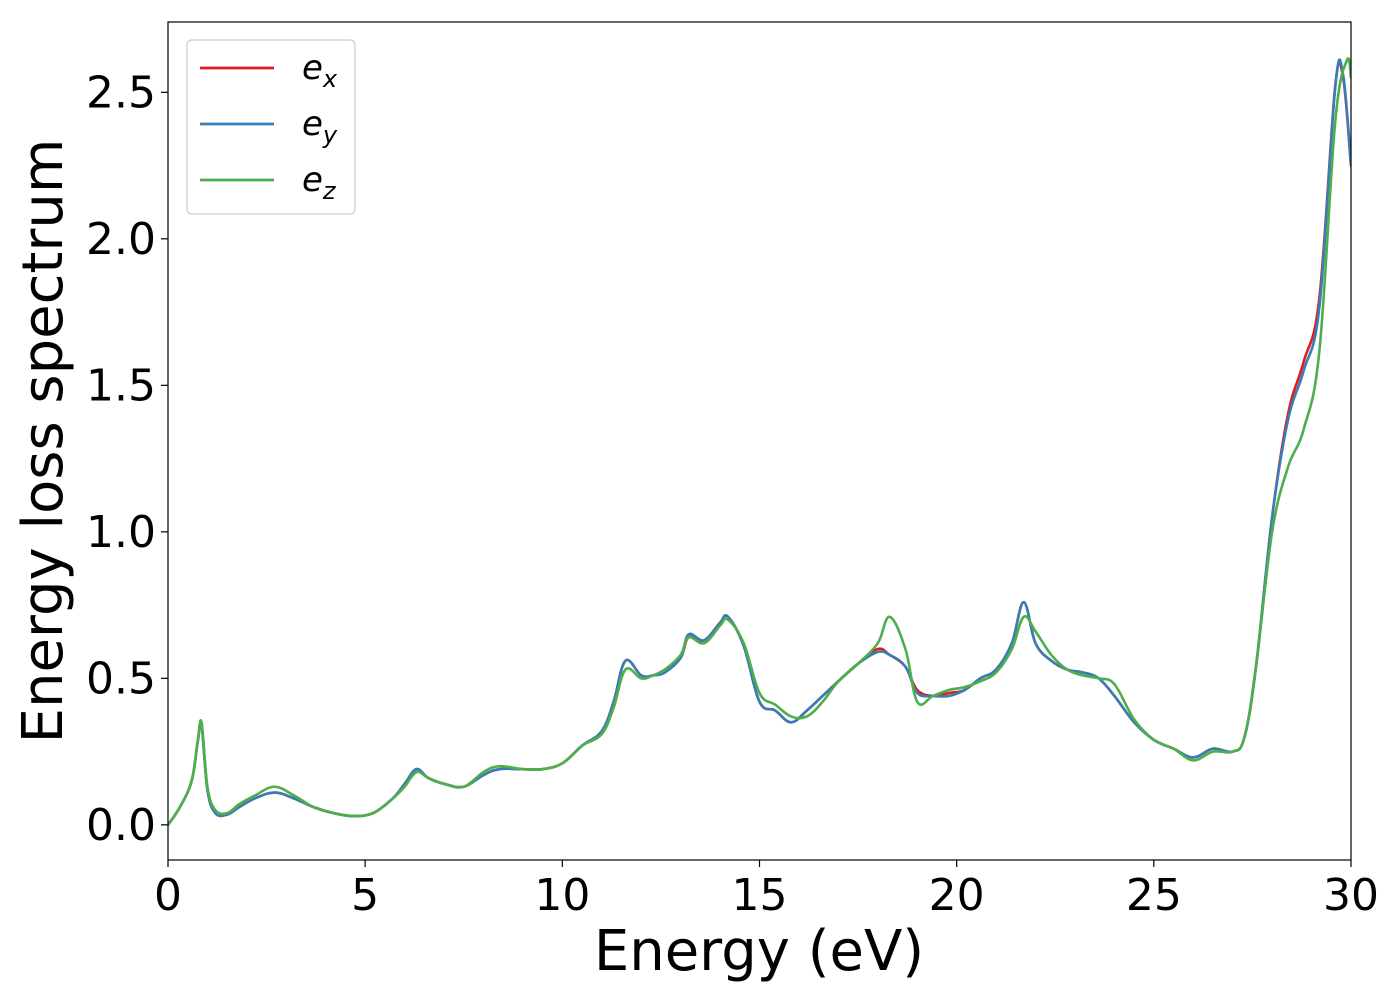 The height and width of the screenshot is (1000, 1400). I want to click on y-tick-label: 1.0, so click(121, 532).